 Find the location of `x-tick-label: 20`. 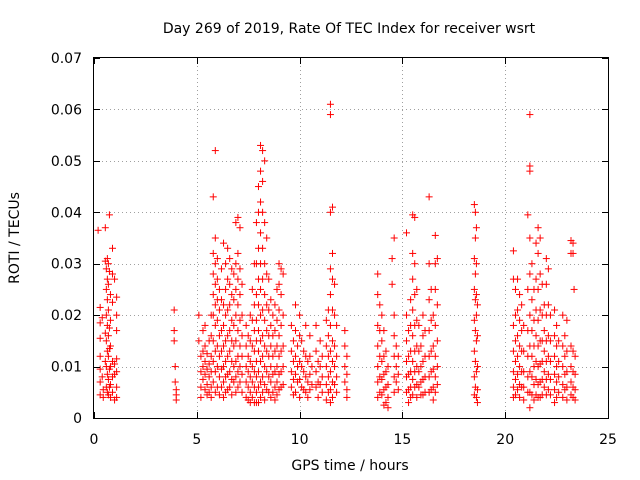

x-tick-label: 20 is located at coordinates (505, 440).